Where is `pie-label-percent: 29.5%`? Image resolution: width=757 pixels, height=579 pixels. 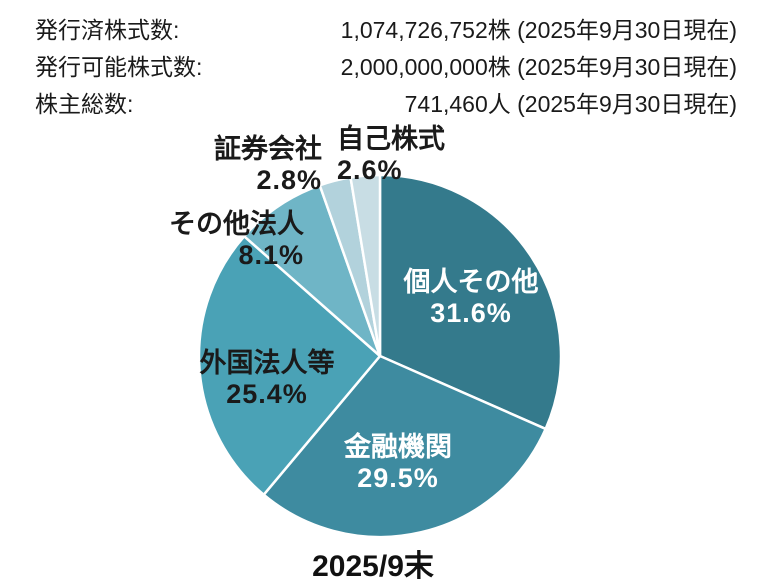 pie-label-percent: 29.5% is located at coordinates (398, 478).